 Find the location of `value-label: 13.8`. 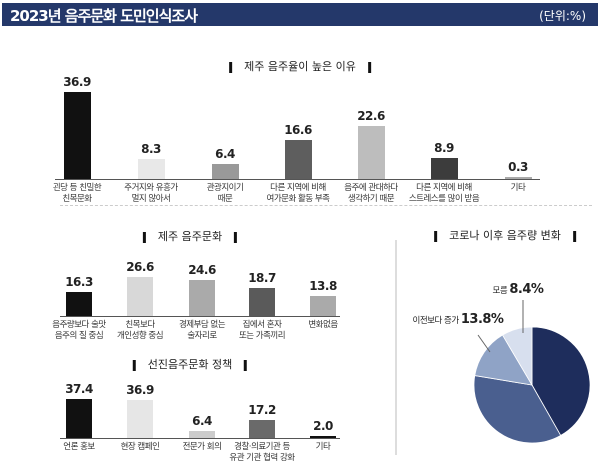

value-label: 13.8 is located at coordinates (323, 285).